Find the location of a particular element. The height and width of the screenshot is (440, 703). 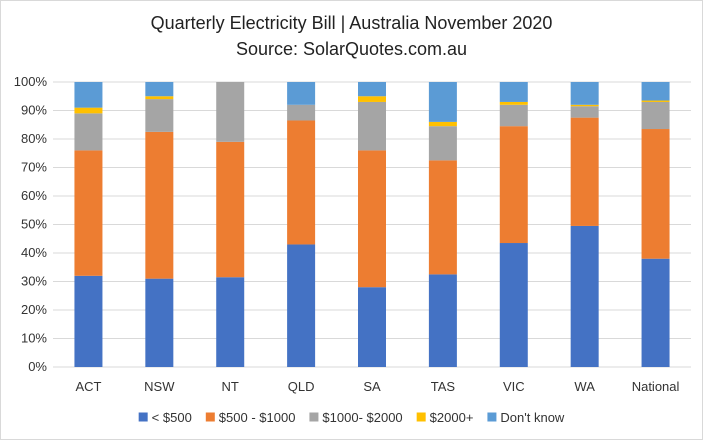

x-tick-label: TAS is located at coordinates (443, 386).